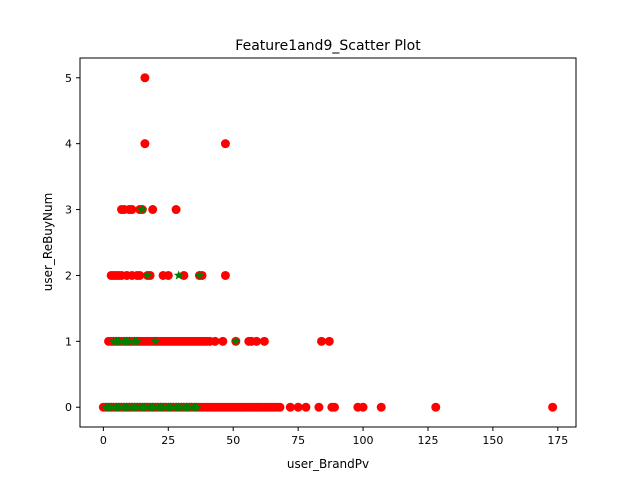  What do you see at coordinates (68, 275) in the screenshot?
I see `y-tick-label: 2` at bounding box center [68, 275].